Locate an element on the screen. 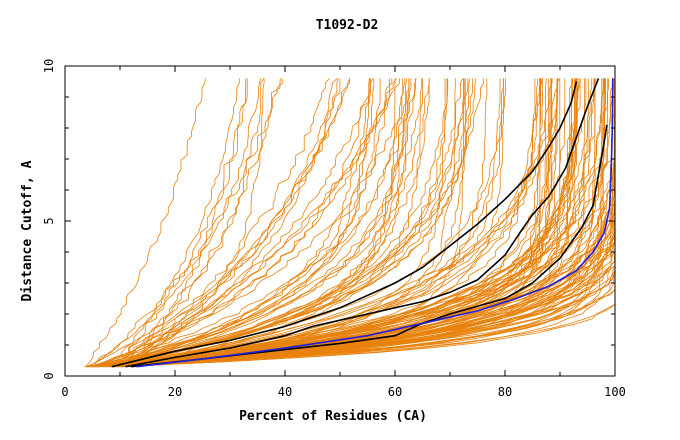 The height and width of the screenshot is (440, 680). x-tick-label: 40 is located at coordinates (285, 392).